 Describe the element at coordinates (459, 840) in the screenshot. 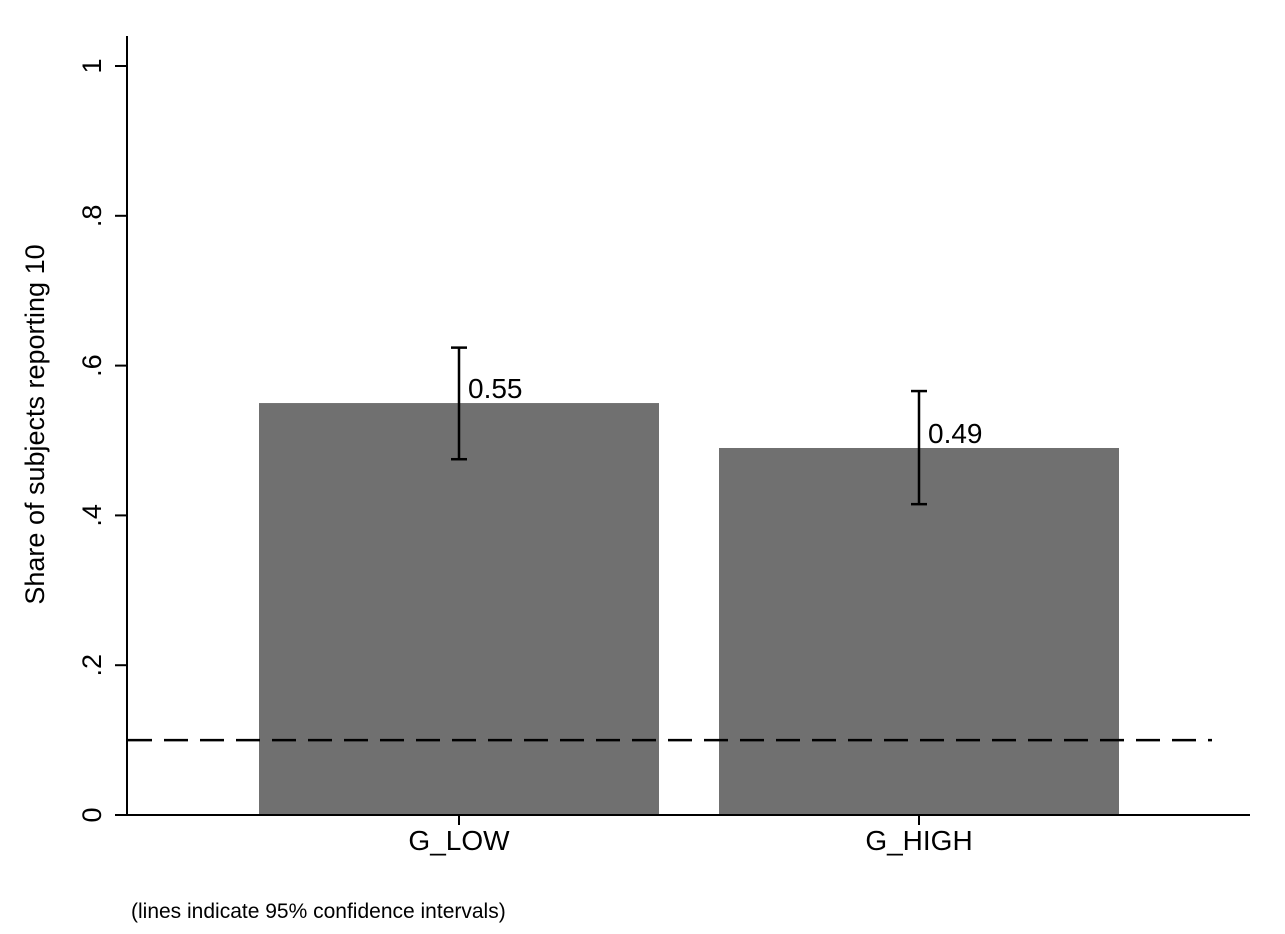

I see `x-tick-label: G_LOW` at that location.